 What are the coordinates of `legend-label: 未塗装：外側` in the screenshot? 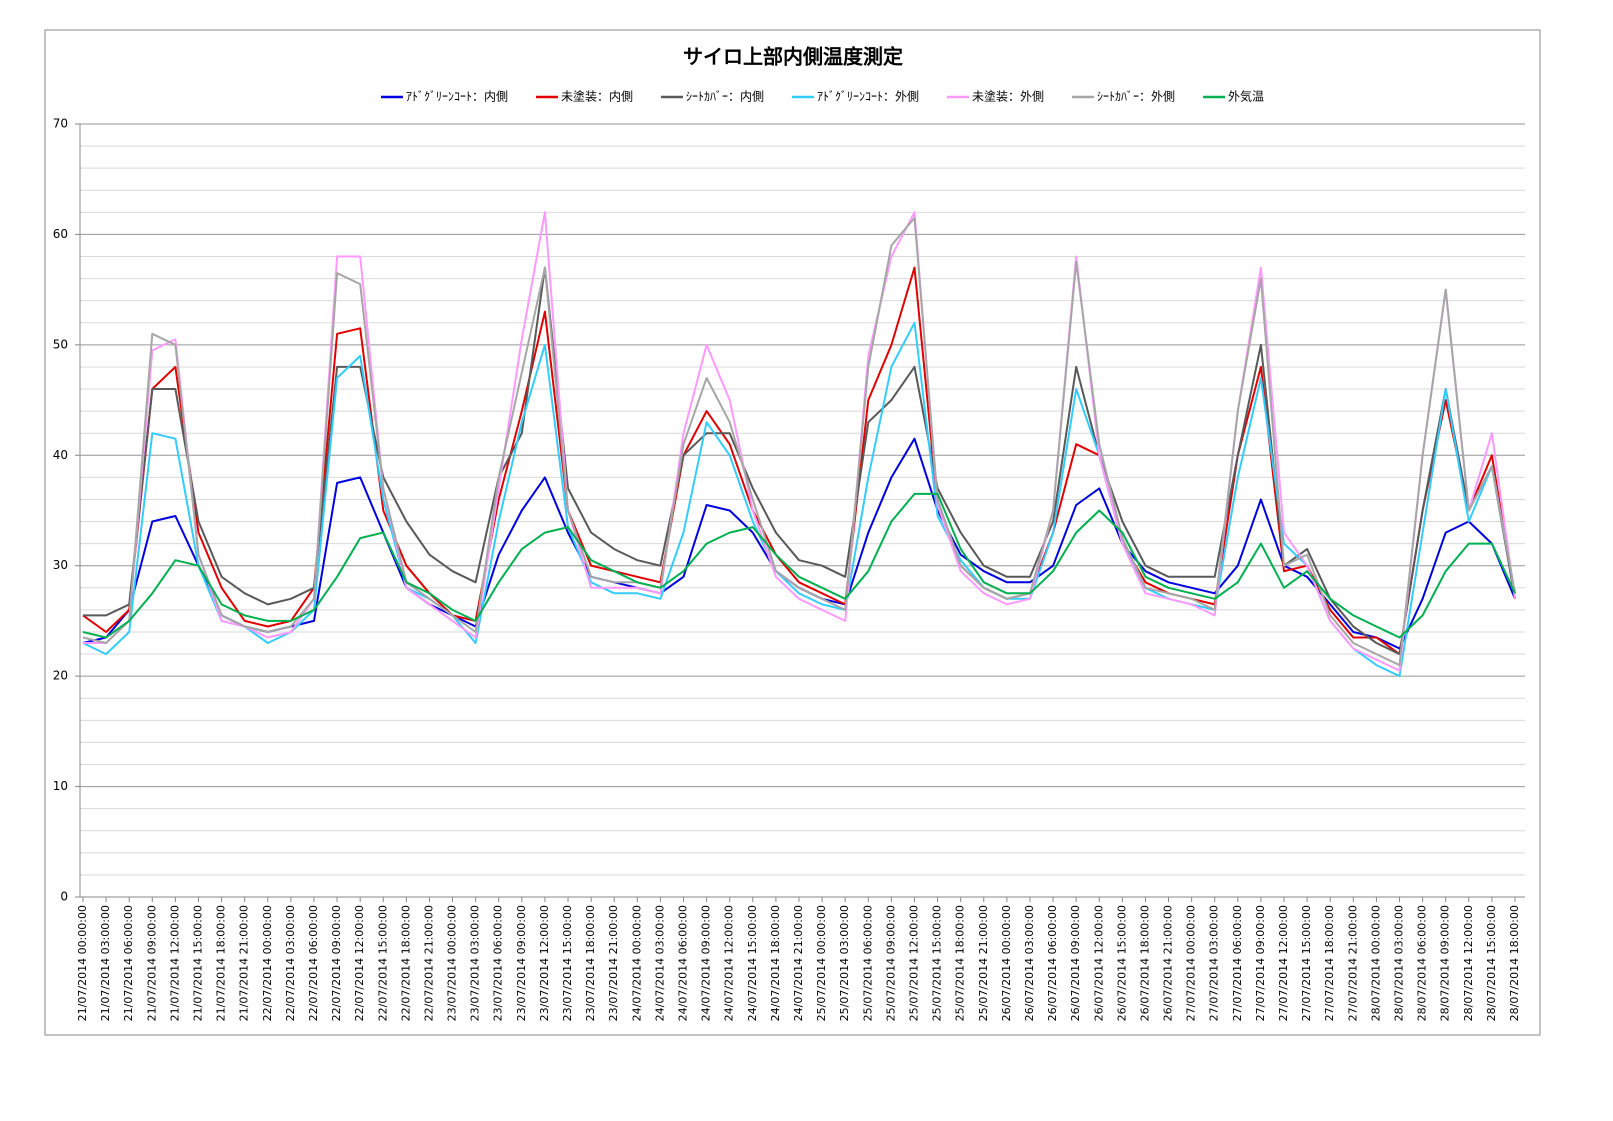 It's located at (1008, 96).